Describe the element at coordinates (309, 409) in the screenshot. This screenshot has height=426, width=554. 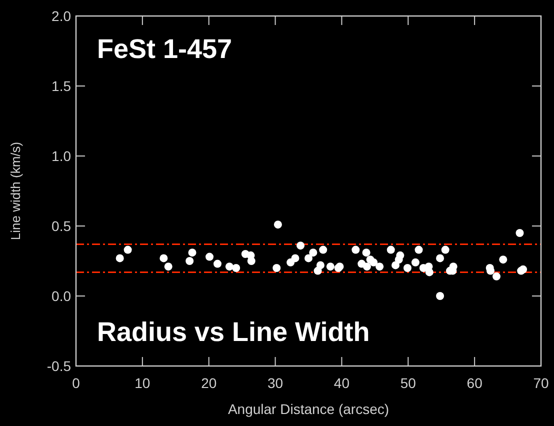
I see `x-axis-title: Angular Distance (arcsec)` at that location.